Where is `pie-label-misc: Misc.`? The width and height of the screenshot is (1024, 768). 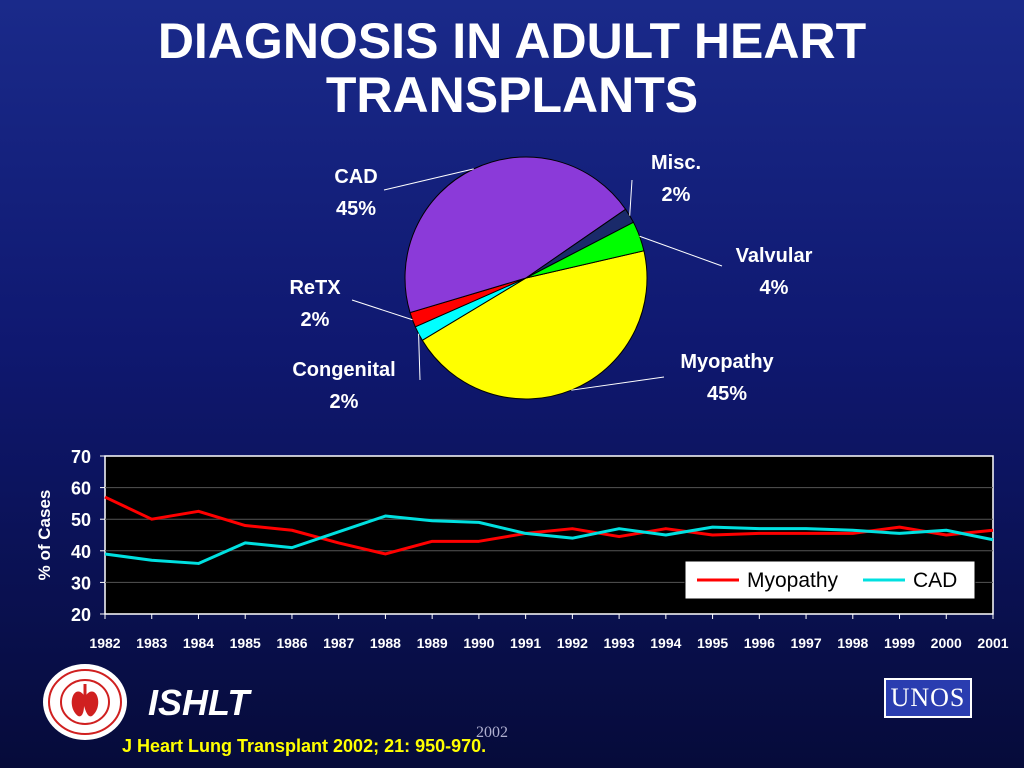 pie-label-misc: Misc. is located at coordinates (676, 163).